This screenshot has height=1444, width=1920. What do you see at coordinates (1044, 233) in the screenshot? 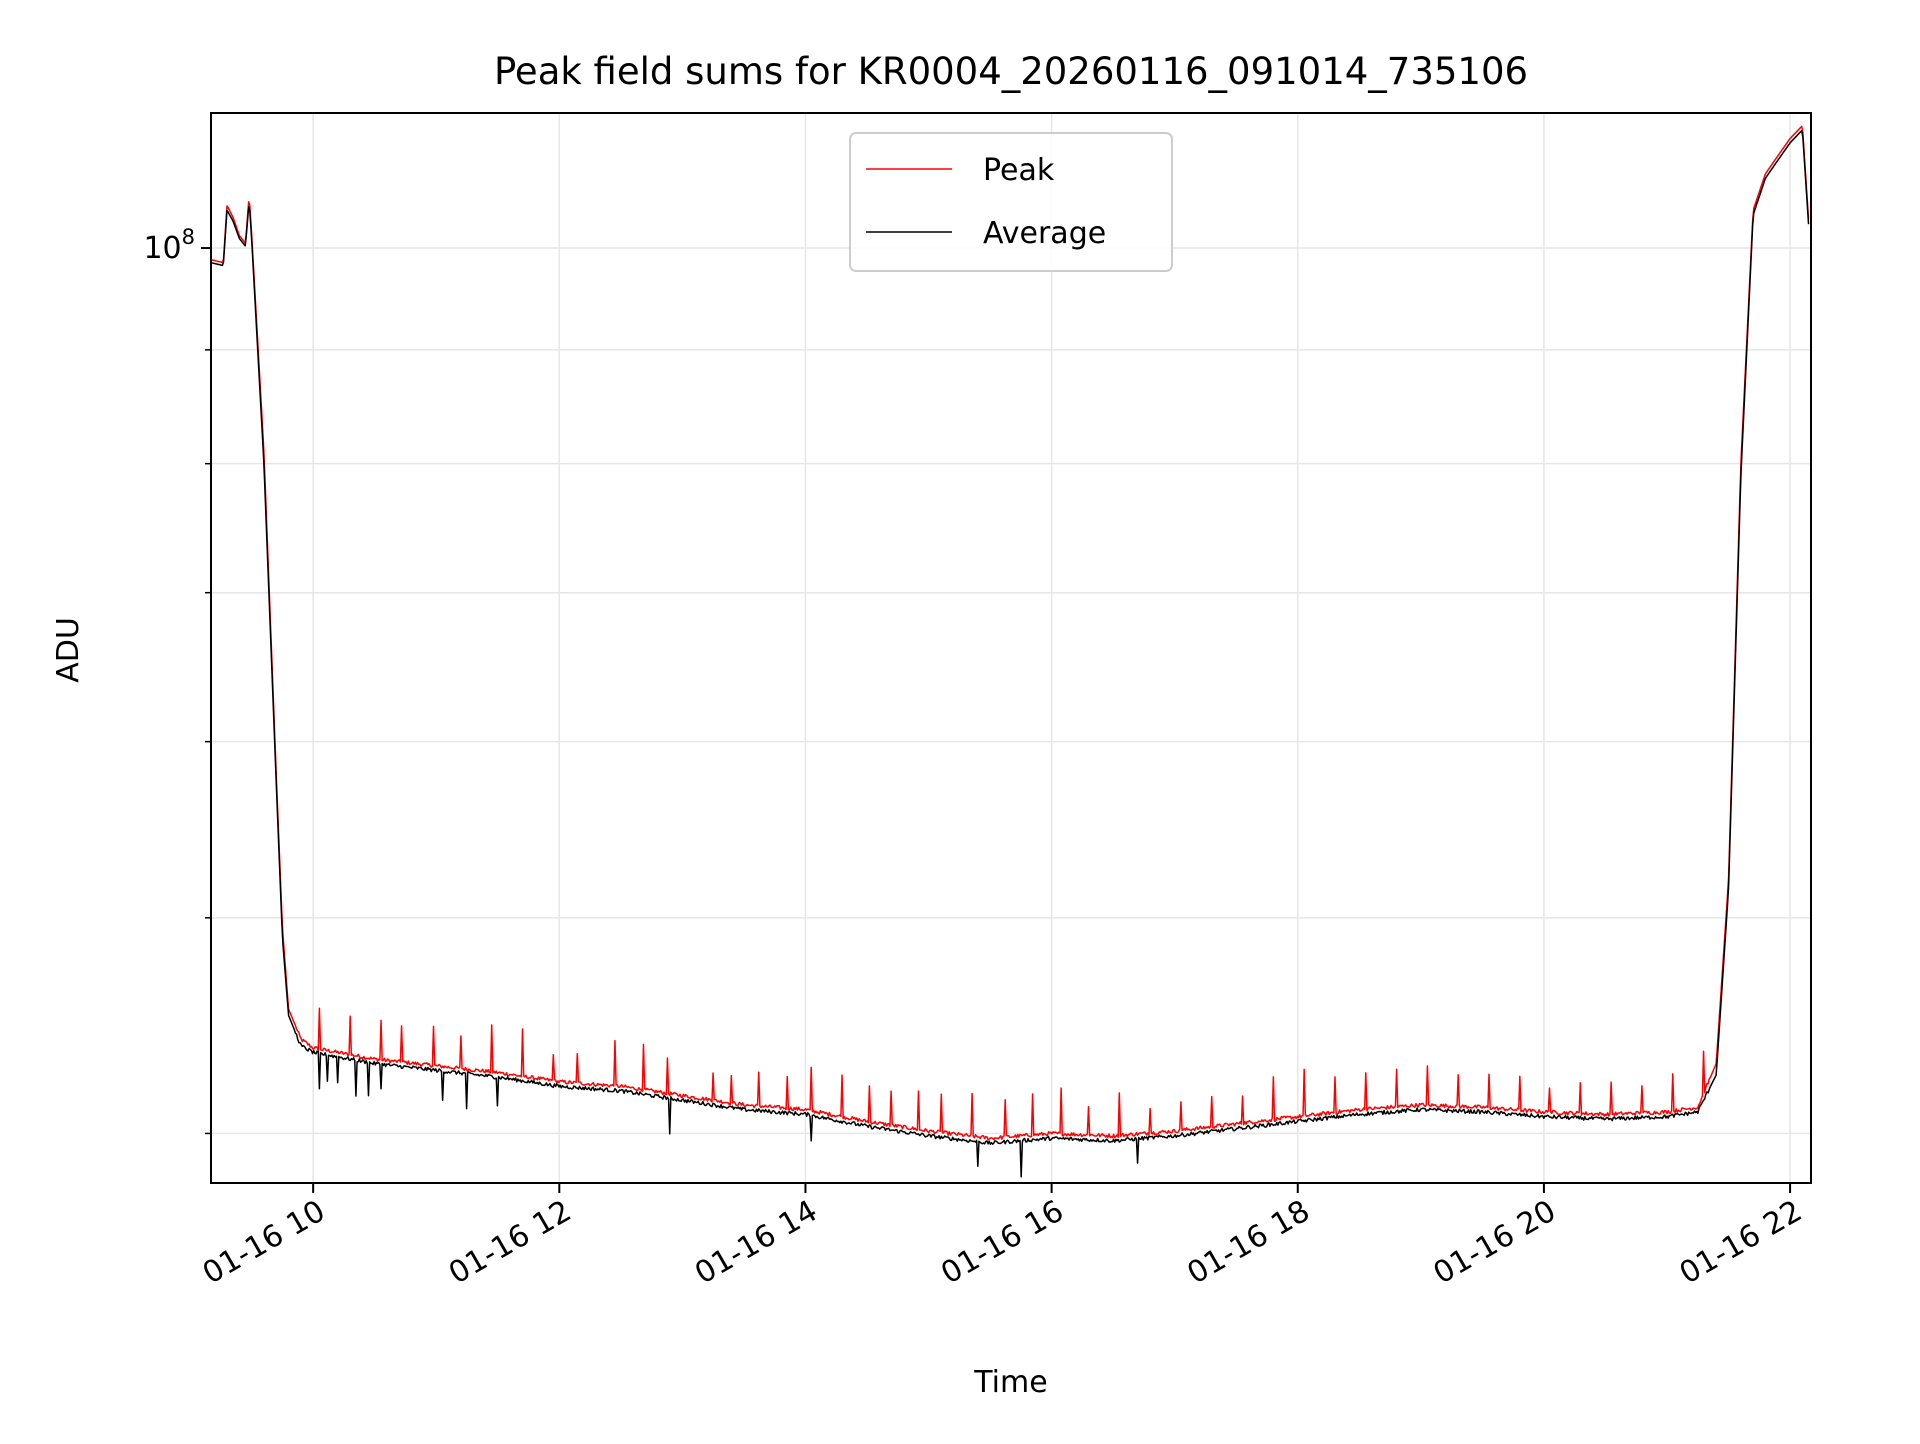
I see `legend-average-label: Average` at bounding box center [1044, 233].